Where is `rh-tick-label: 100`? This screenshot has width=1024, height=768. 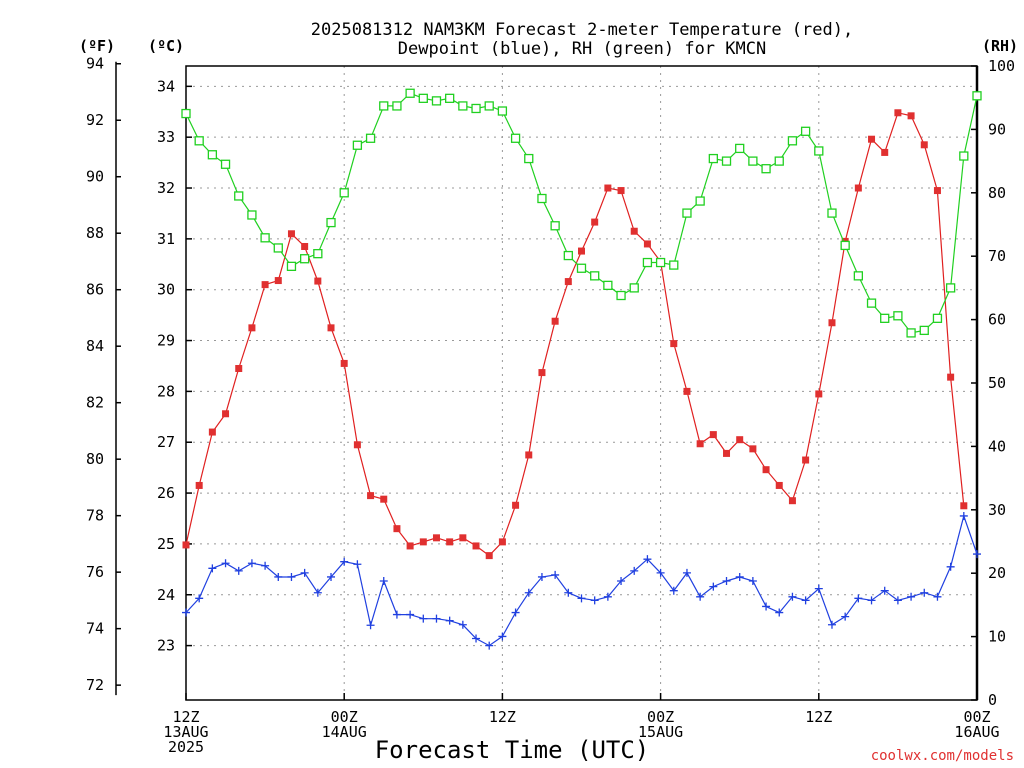
rh-tick-label: 100 is located at coordinates (1001, 66).